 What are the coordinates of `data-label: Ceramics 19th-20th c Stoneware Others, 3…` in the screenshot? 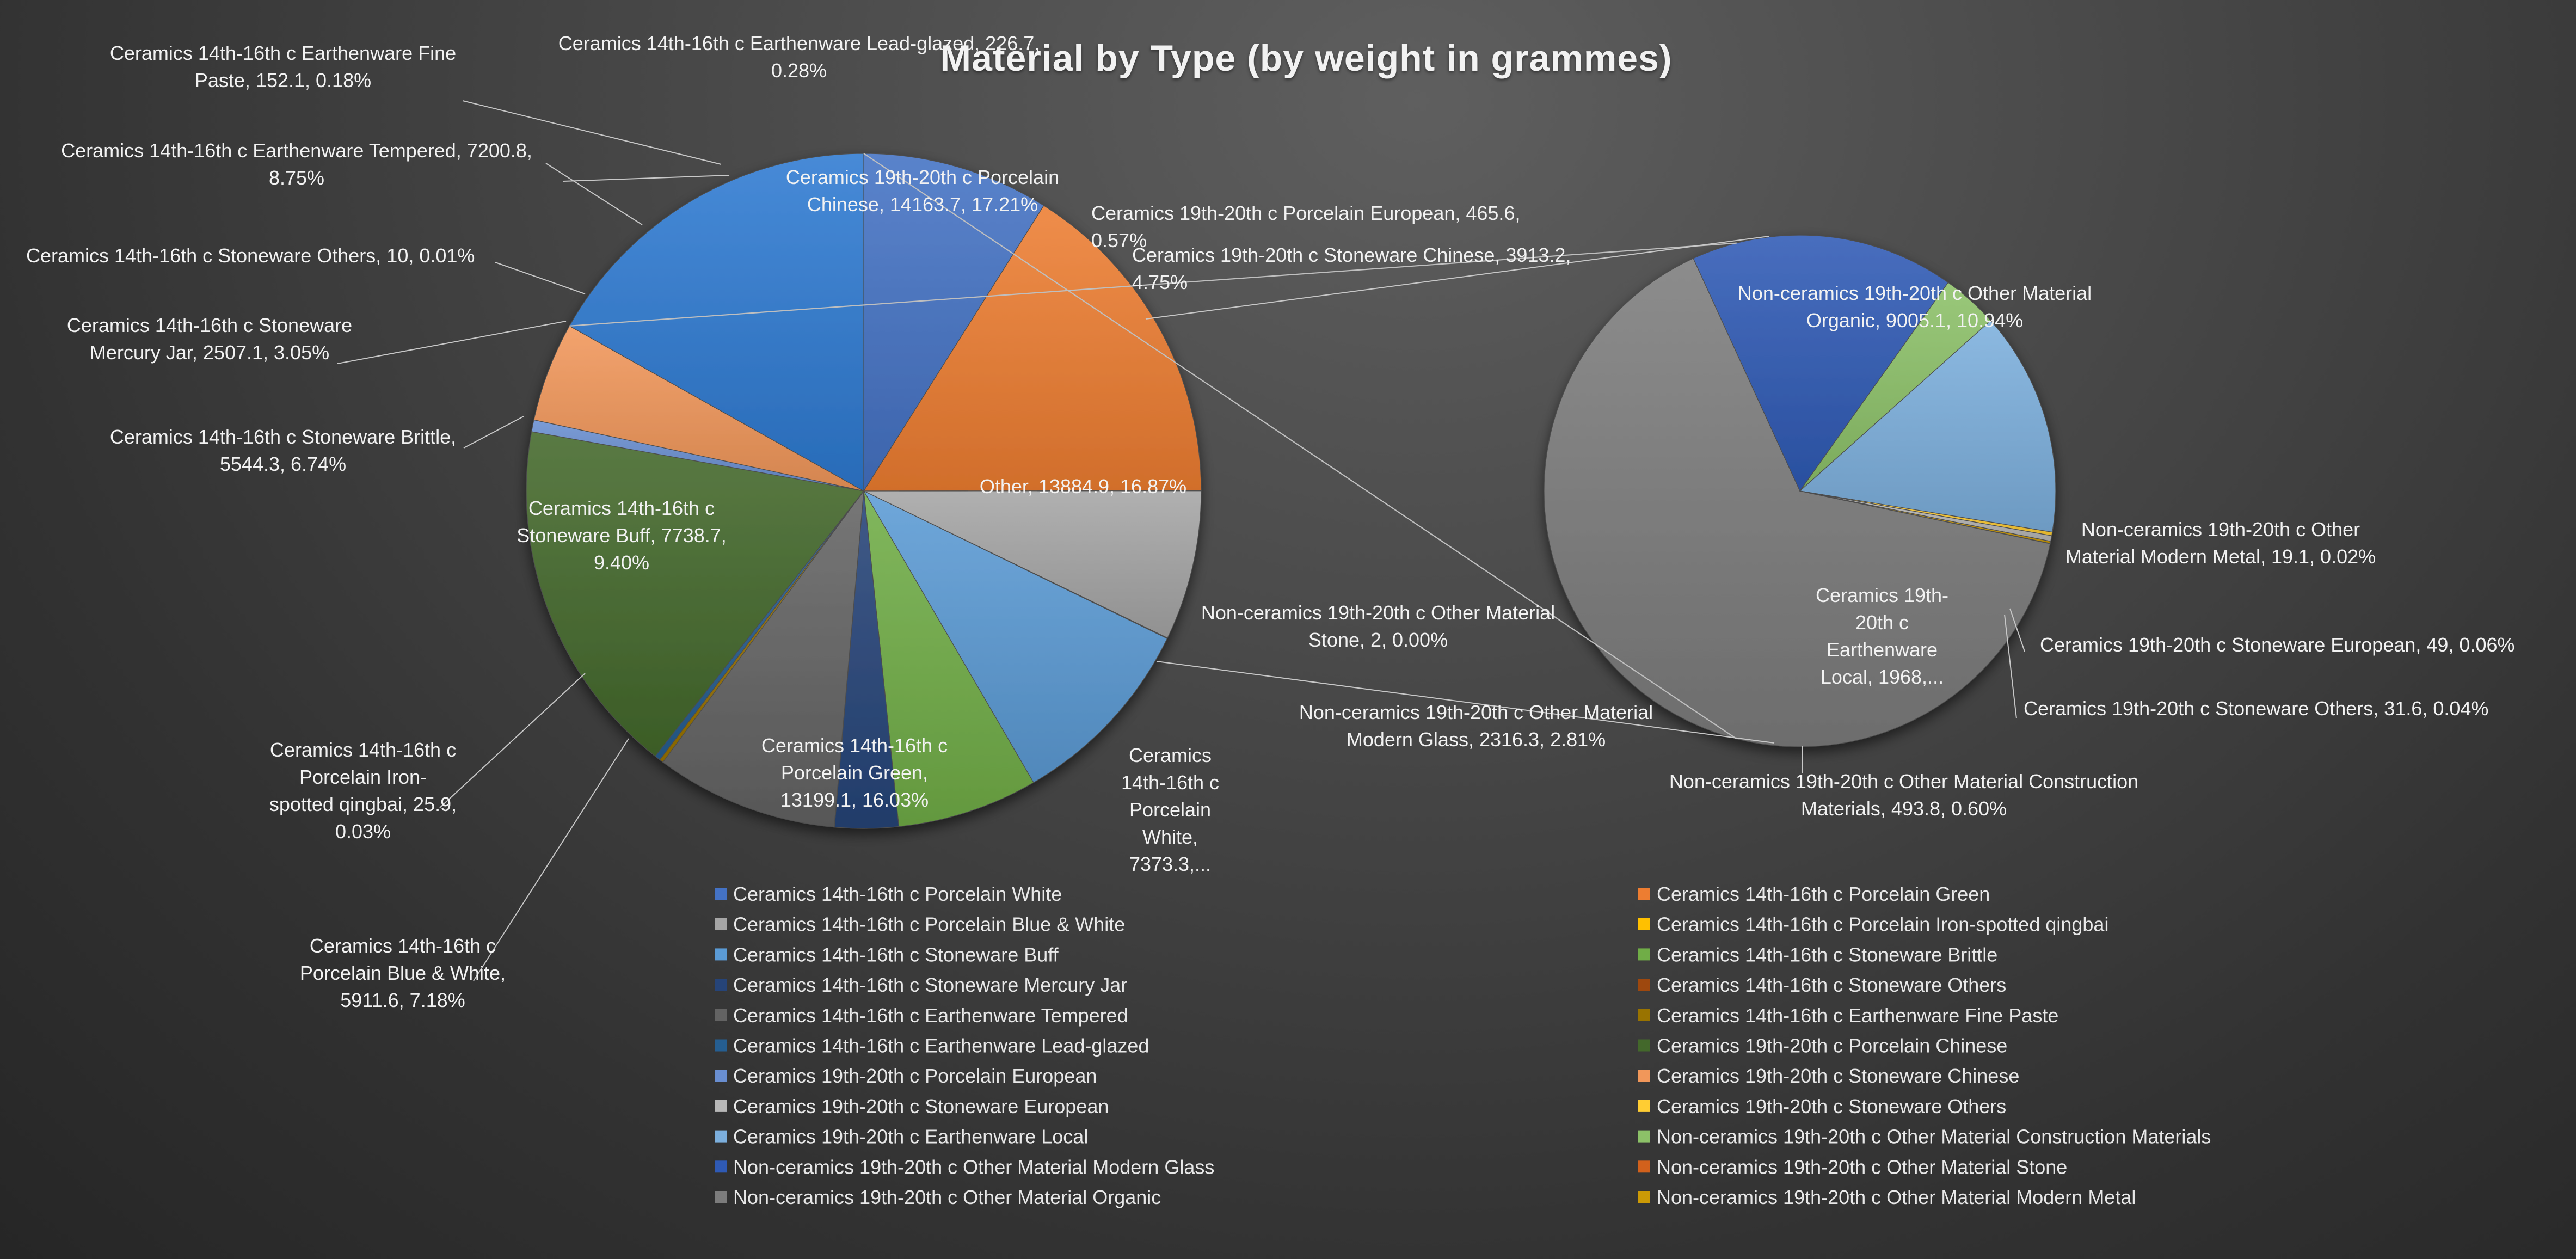 It's located at (2256, 708).